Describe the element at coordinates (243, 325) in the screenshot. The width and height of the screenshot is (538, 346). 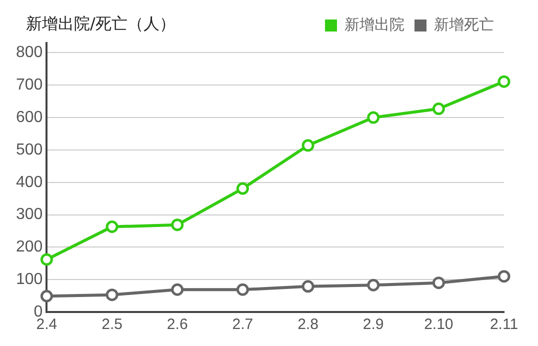
I see `x-tick-label: 2.7` at that location.